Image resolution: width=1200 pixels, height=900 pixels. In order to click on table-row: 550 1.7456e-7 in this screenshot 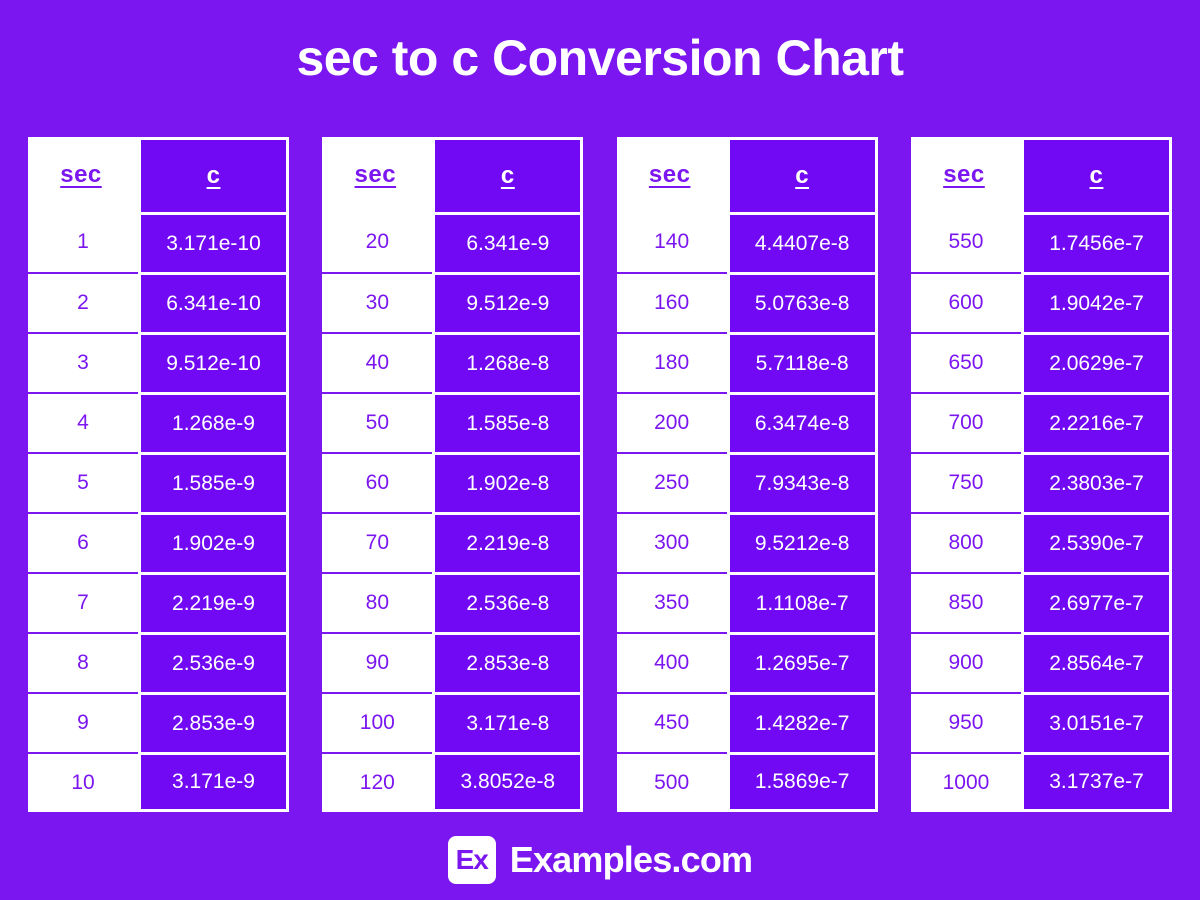, I will do `click(1041, 242)`.